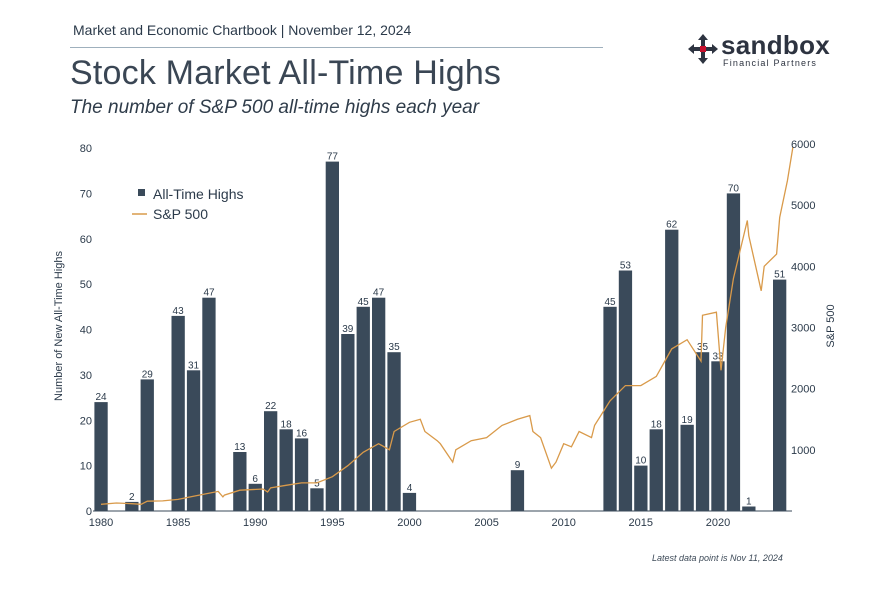 This screenshot has height=589, width=895. Describe the element at coordinates (409, 501) in the screenshot. I see `bar-2000` at that location.